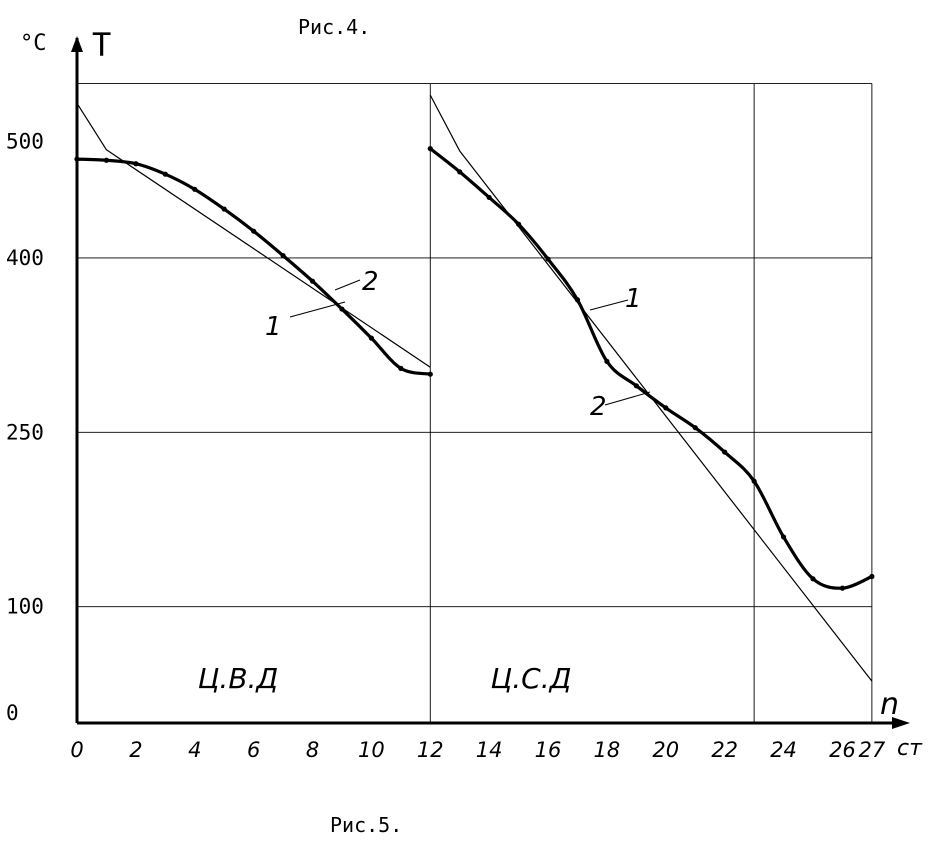  What do you see at coordinates (489, 750) in the screenshot?
I see `x-tick-label-14: 14` at bounding box center [489, 750].